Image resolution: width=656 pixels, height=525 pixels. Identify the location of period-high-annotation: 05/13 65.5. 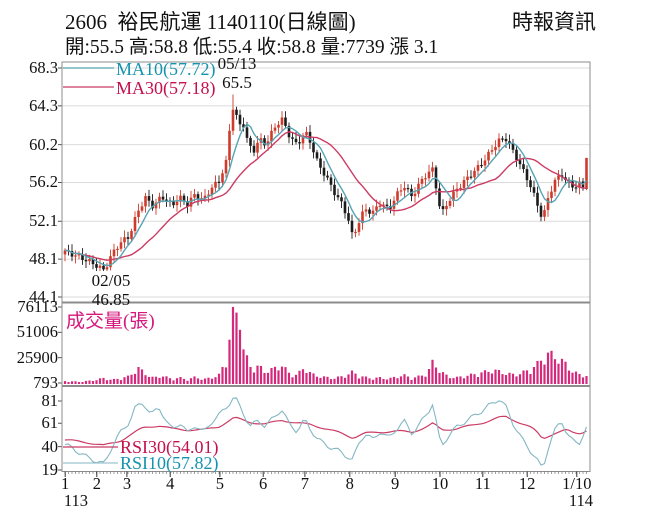
(237, 73).